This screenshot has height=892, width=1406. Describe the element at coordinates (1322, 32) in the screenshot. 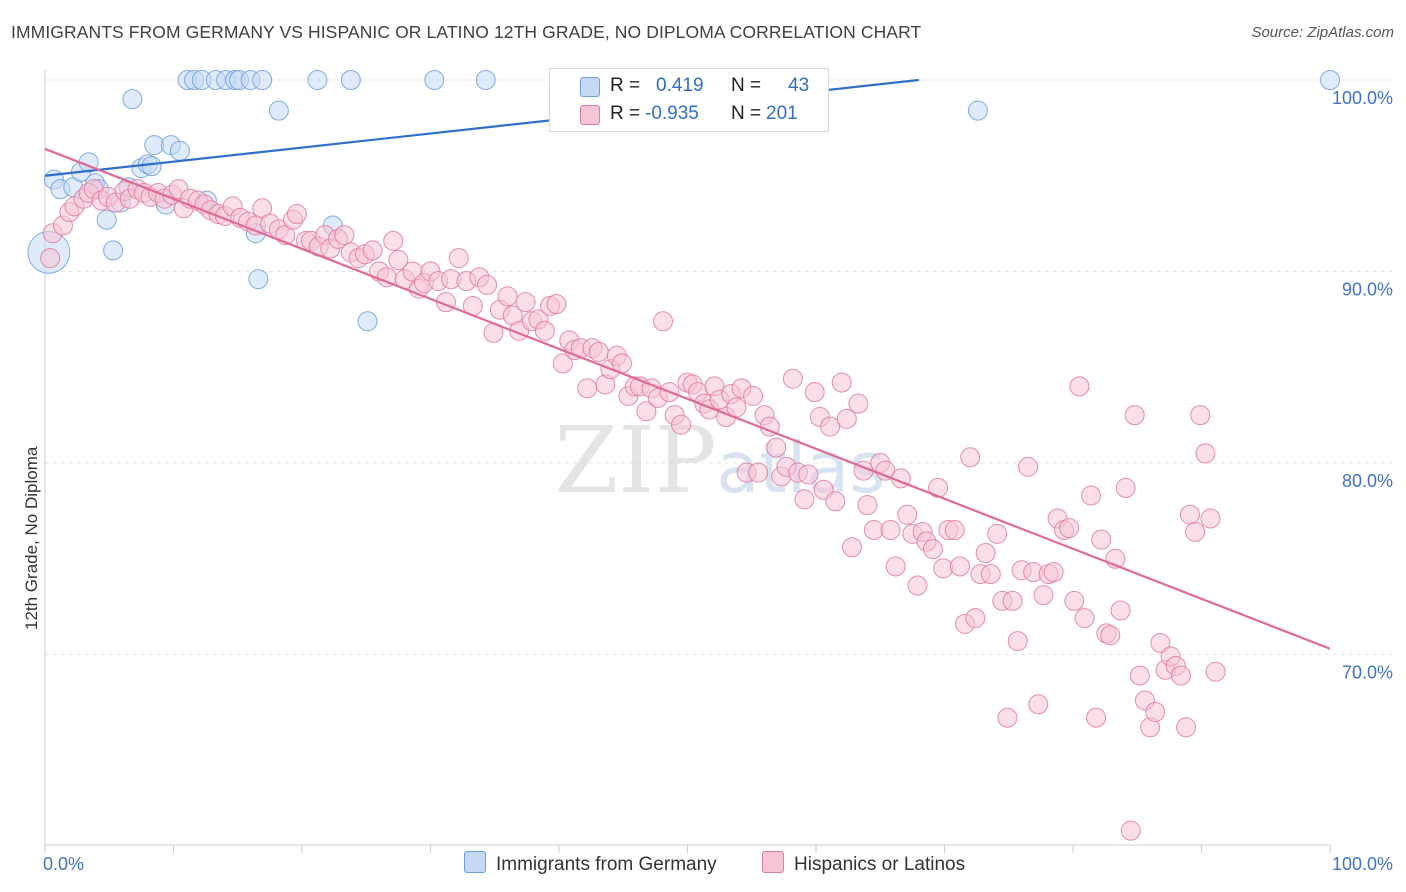

I see `source-label: Source: ZipAtlas.com` at that location.